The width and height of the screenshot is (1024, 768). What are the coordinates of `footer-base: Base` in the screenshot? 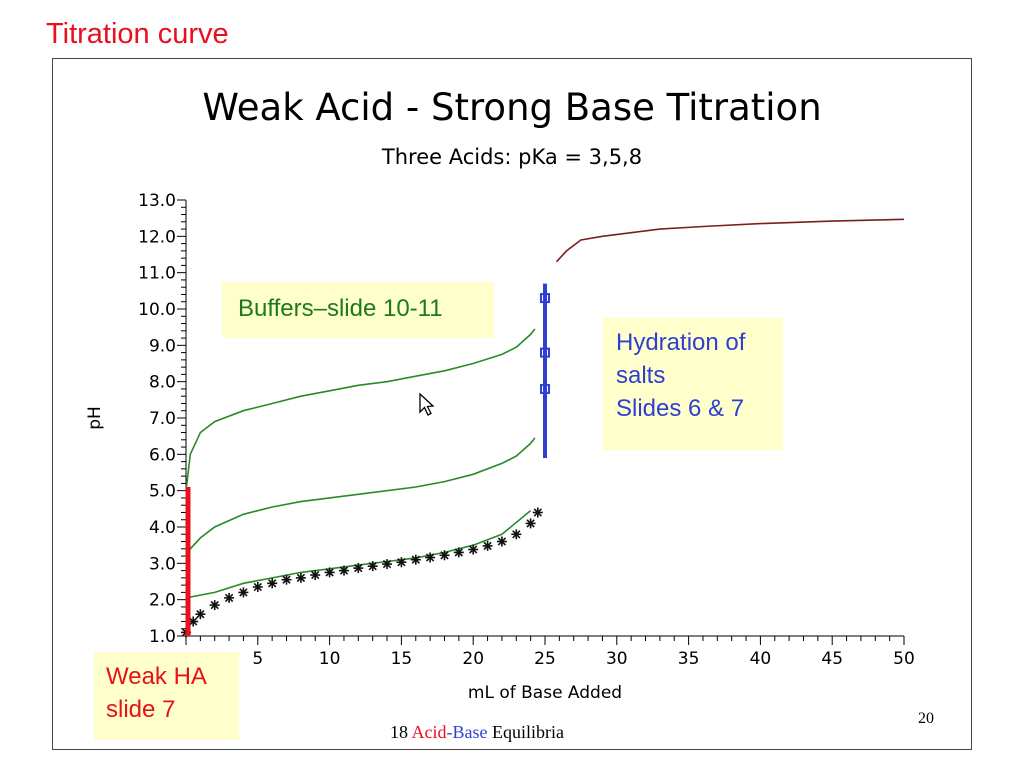 It's located at (470, 732).